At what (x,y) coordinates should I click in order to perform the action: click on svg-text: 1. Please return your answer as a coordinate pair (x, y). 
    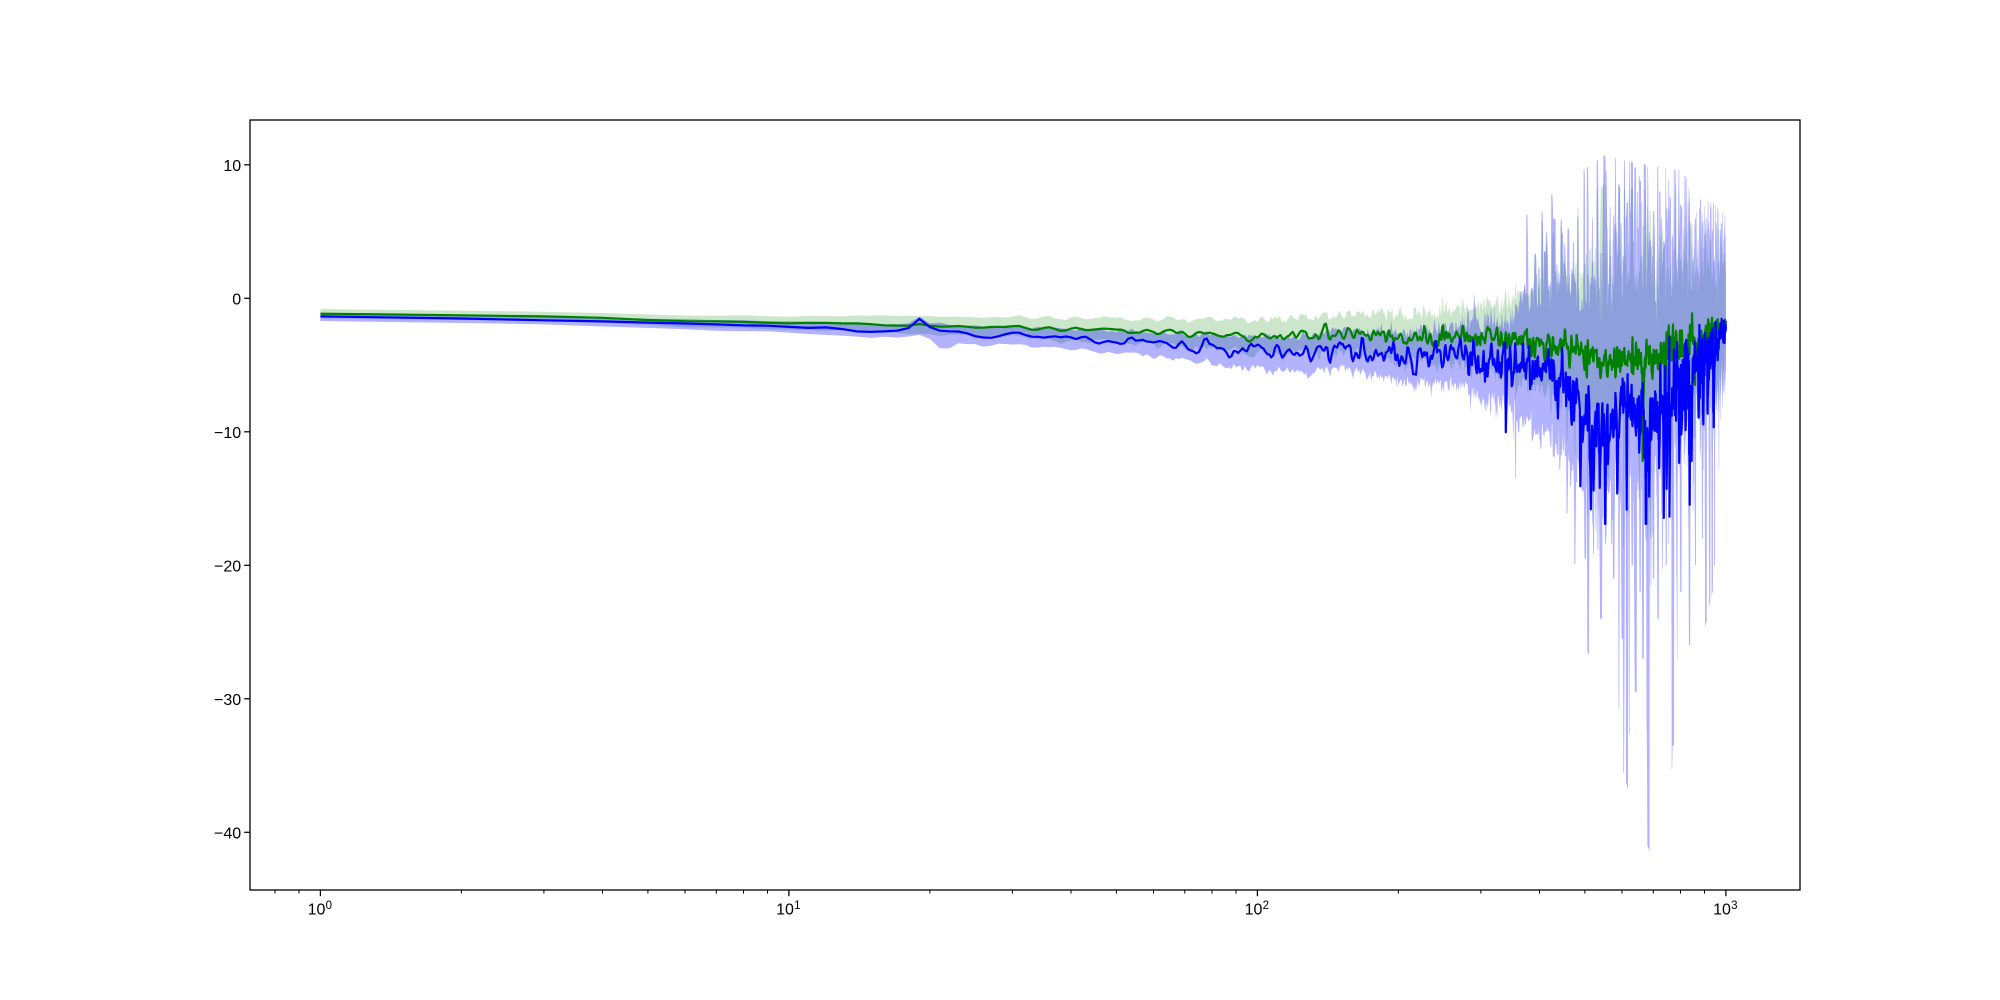
    Looking at the image, I should click on (797, 906).